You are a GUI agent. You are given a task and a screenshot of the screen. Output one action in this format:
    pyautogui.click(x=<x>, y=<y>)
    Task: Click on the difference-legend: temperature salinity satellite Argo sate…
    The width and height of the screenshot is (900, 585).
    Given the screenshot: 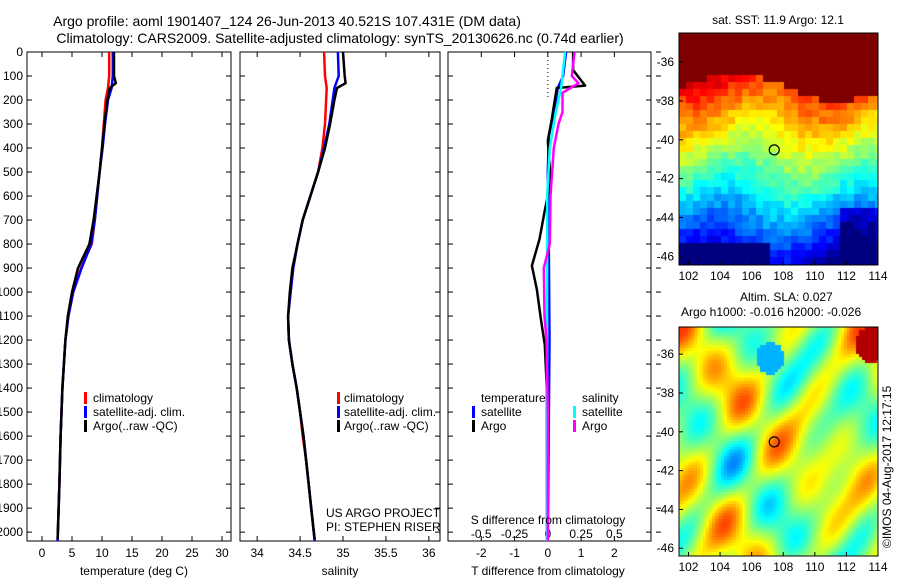 What is the action you would take?
    pyautogui.click(x=547, y=412)
    